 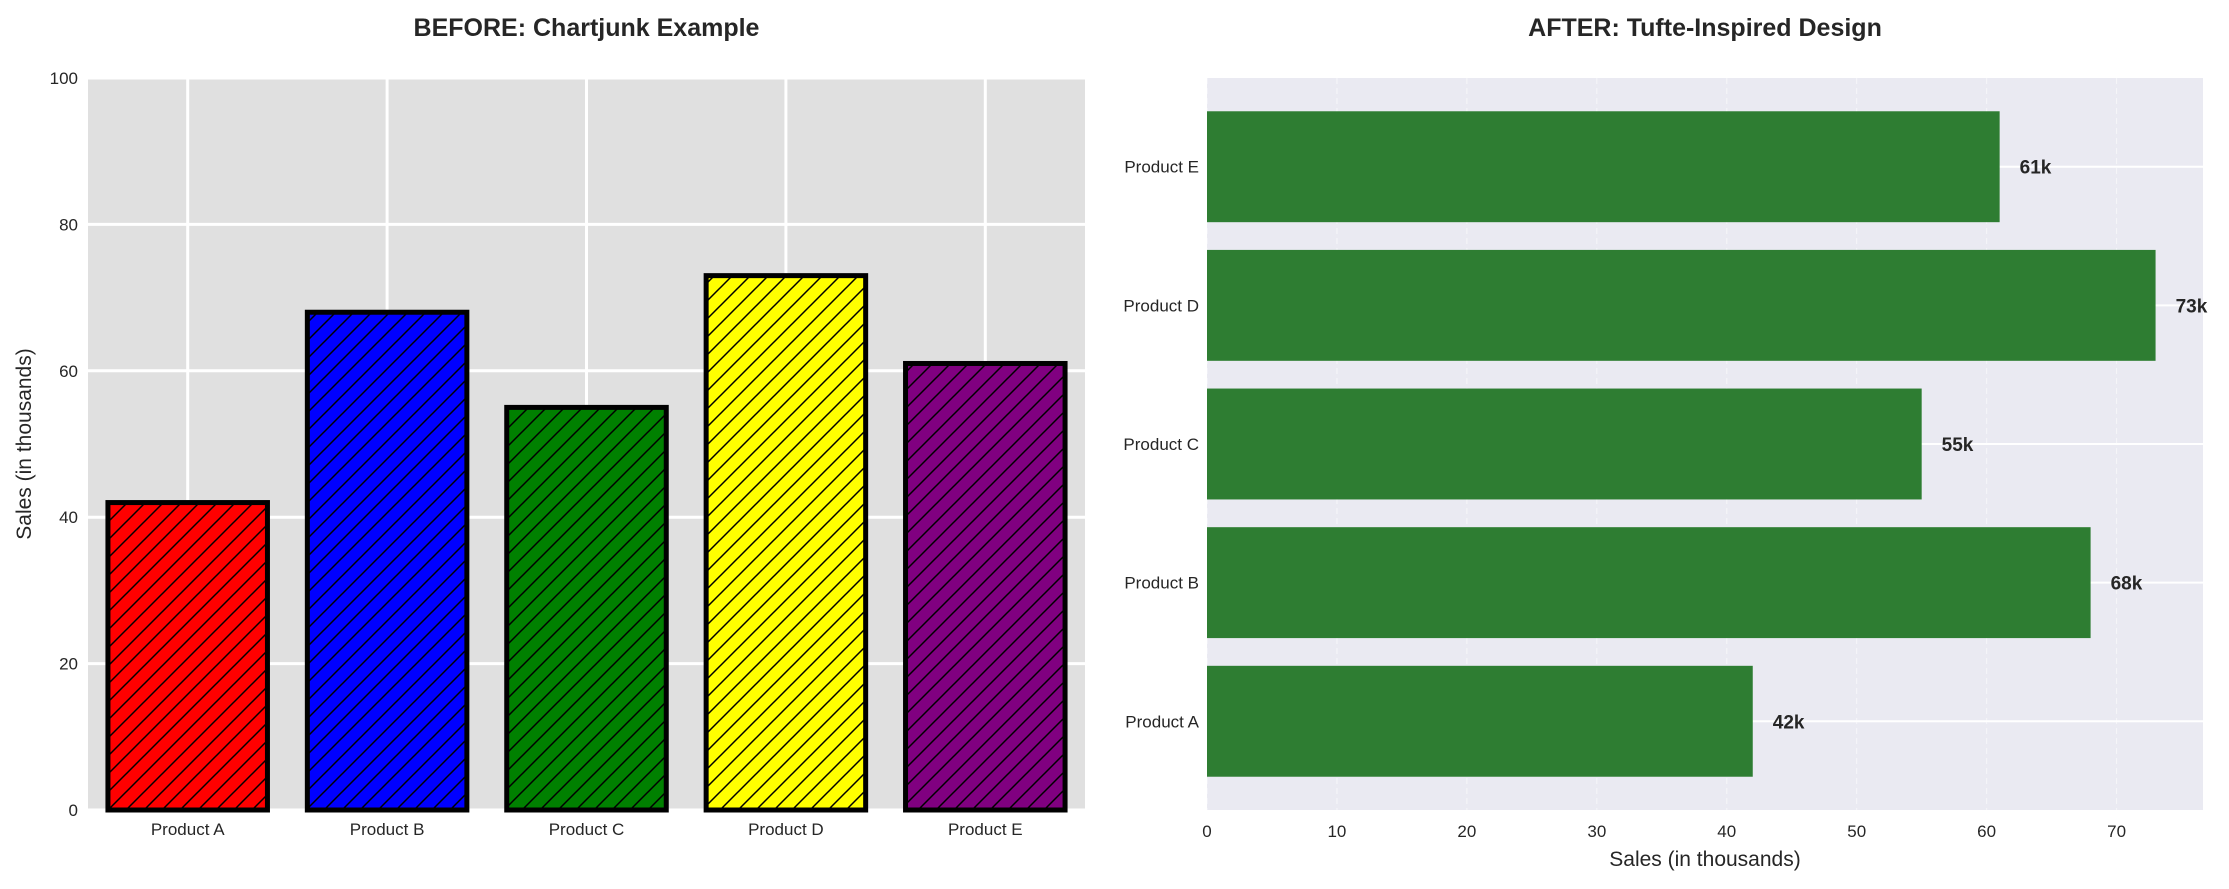 I want to click on y-axis-label: Sales (in thousands), so click(x=24, y=443).